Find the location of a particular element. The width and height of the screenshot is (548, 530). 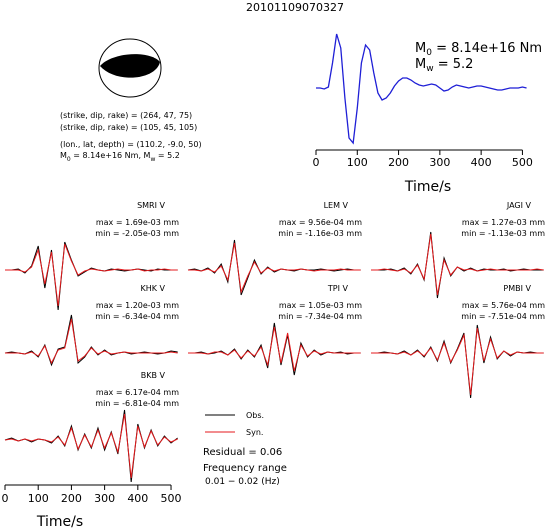

figure-title: 20101109070327 is located at coordinates (295, 7).